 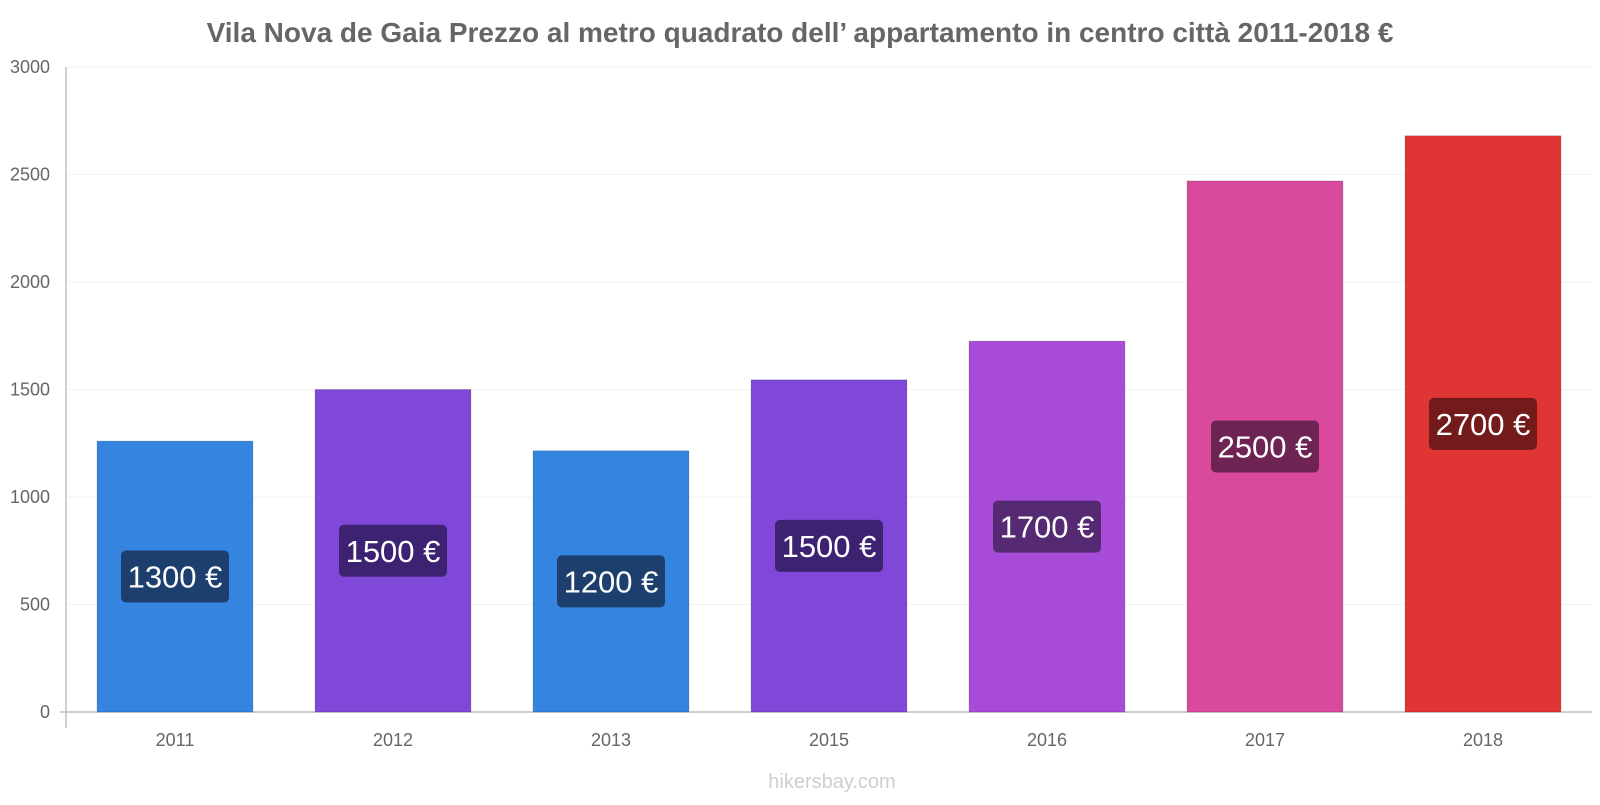 What do you see at coordinates (30, 497) in the screenshot?
I see `y-tick-label: 1000` at bounding box center [30, 497].